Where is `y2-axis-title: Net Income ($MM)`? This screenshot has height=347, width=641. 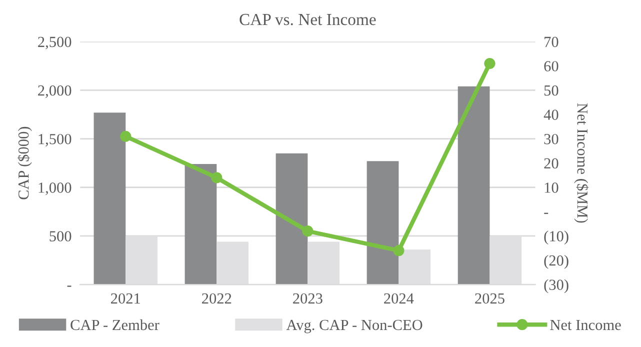 y2-axis-title: Net Income ($MM) is located at coordinates (581, 163).